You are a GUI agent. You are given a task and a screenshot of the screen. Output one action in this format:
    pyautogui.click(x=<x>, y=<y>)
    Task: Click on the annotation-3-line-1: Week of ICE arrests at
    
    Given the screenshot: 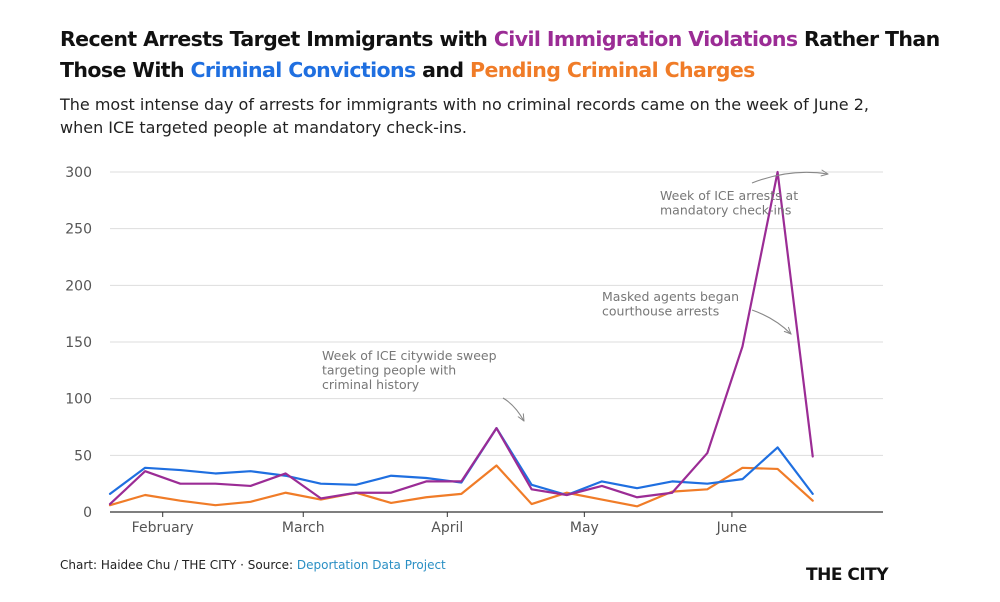 What is the action you would take?
    pyautogui.click(x=729, y=195)
    